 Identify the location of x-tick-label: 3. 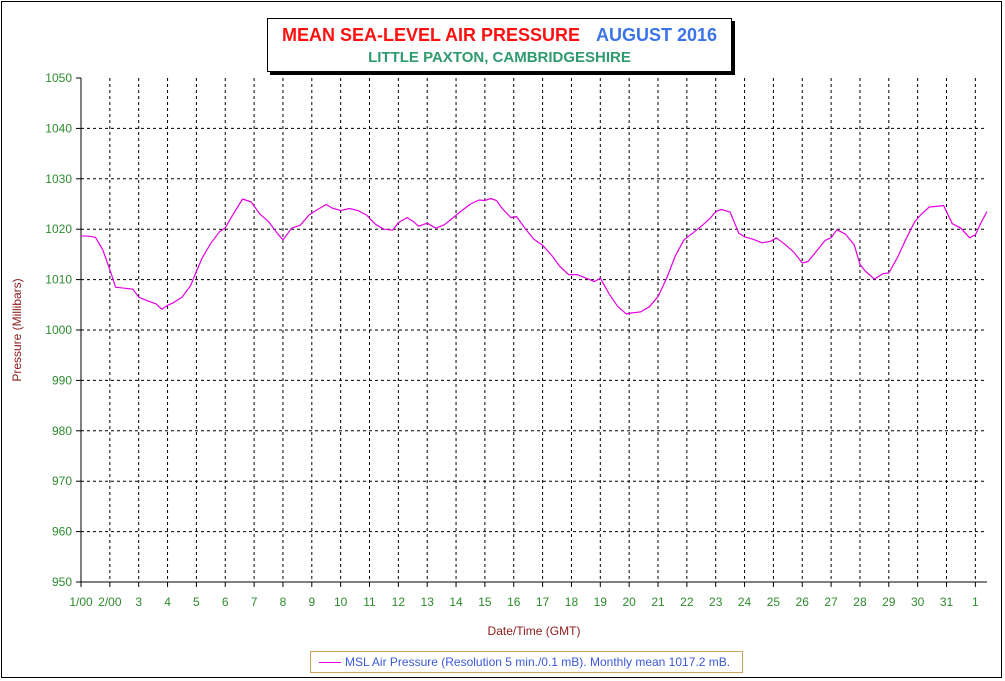
(138, 602).